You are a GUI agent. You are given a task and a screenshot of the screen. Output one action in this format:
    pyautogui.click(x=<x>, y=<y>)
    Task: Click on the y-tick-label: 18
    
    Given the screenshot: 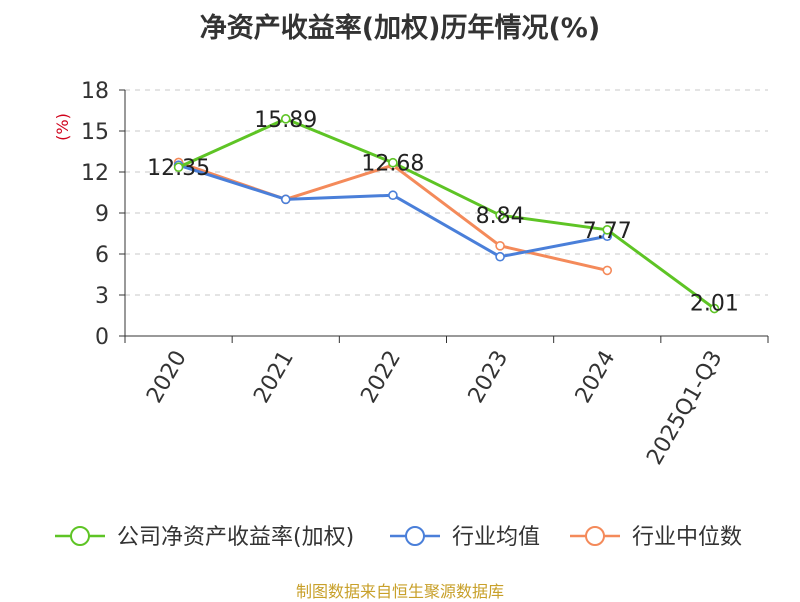 What is the action you would take?
    pyautogui.click(x=95, y=91)
    